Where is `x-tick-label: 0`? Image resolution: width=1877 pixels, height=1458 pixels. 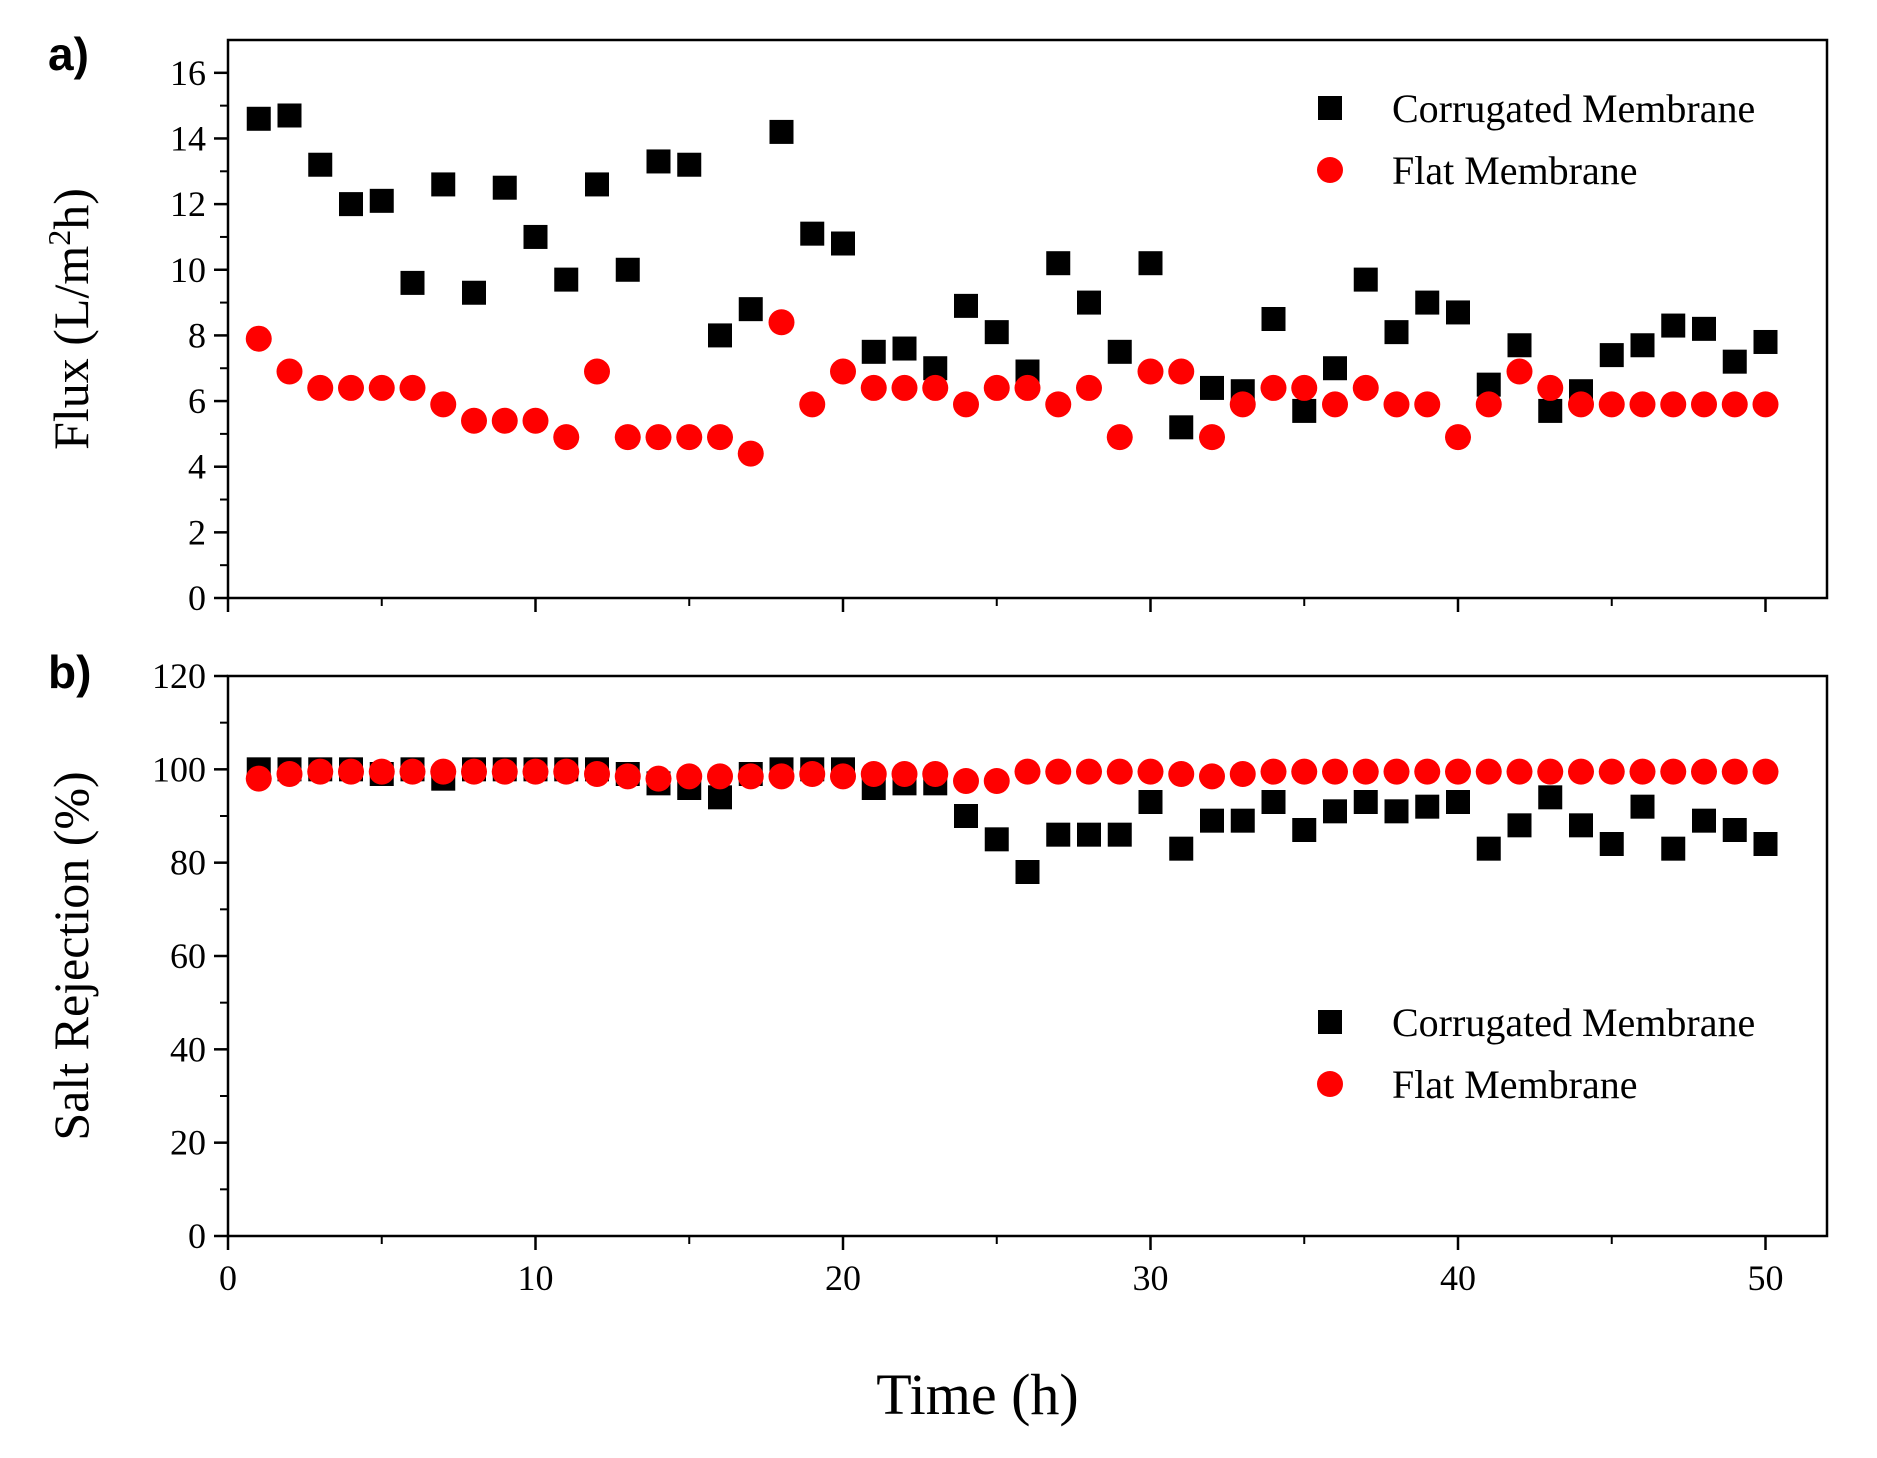
x-tick-label: 0 is located at coordinates (228, 1278).